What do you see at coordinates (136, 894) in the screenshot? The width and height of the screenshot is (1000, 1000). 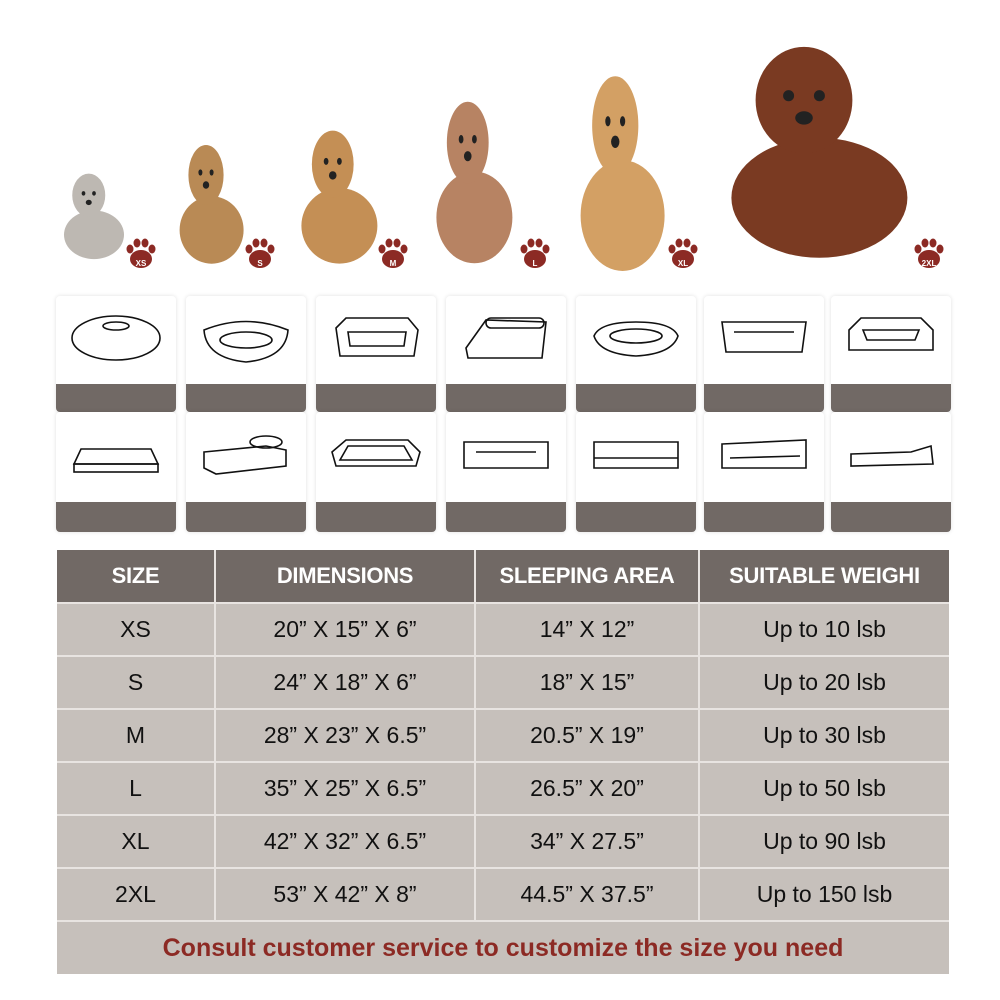 I see `cell-size: 2XL` at bounding box center [136, 894].